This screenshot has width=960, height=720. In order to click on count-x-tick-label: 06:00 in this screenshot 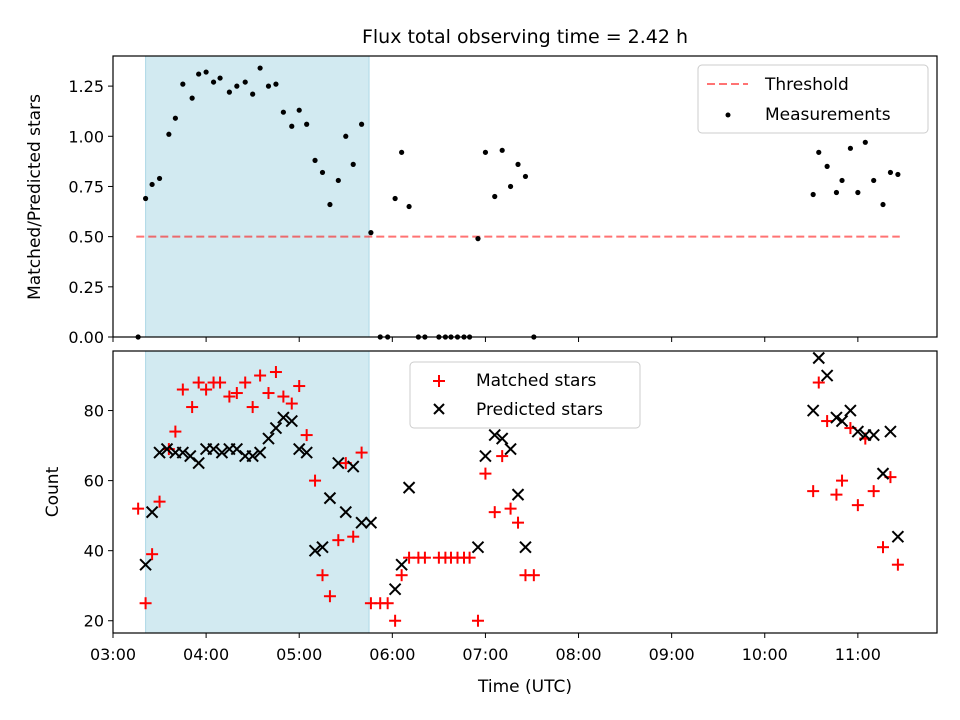, I will do `click(392, 654)`.